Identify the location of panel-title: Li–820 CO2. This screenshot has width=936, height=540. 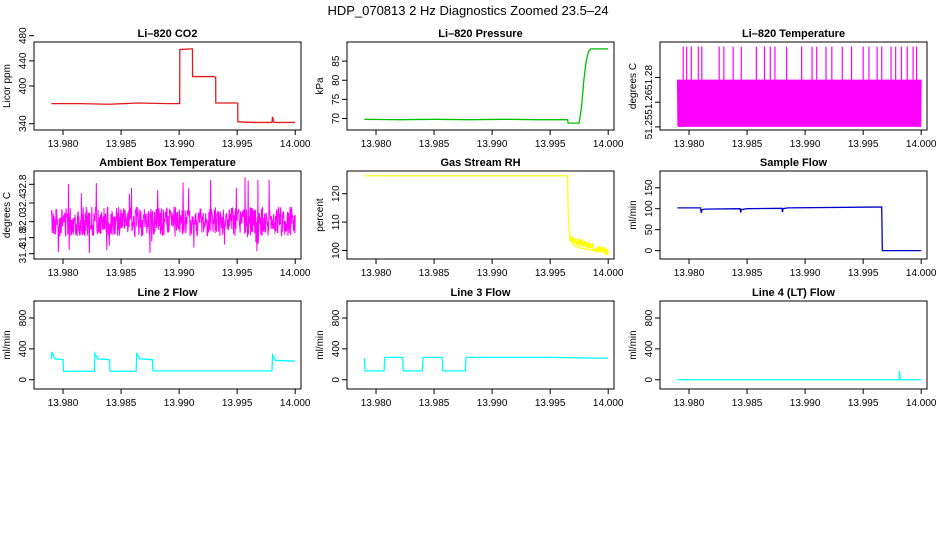
(168, 34).